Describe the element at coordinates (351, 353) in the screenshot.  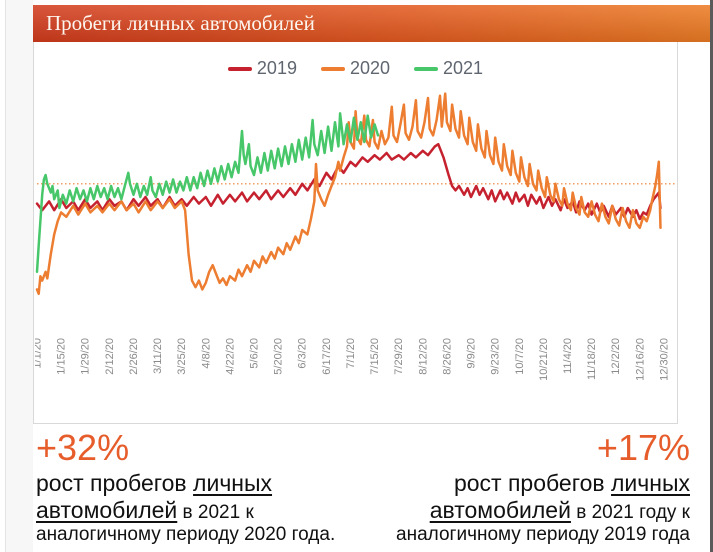
I see `x-axis-tick-label: 7/1/20` at that location.